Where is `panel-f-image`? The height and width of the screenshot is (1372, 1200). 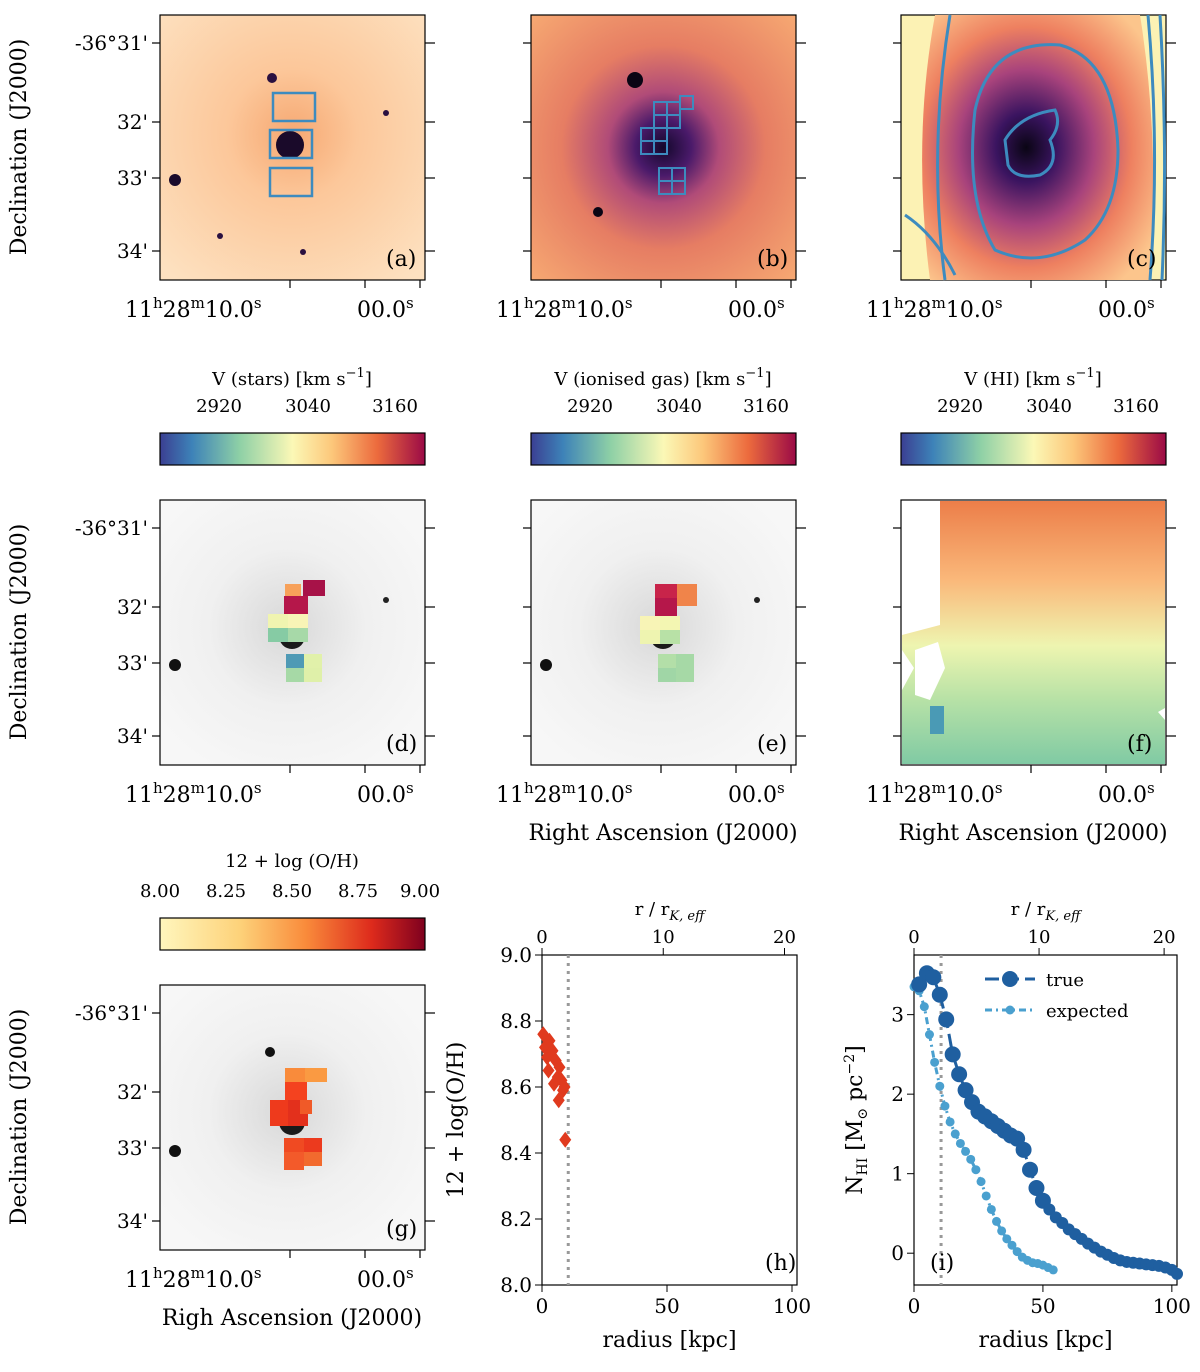
panel-f-image is located at coordinates (1033, 632).